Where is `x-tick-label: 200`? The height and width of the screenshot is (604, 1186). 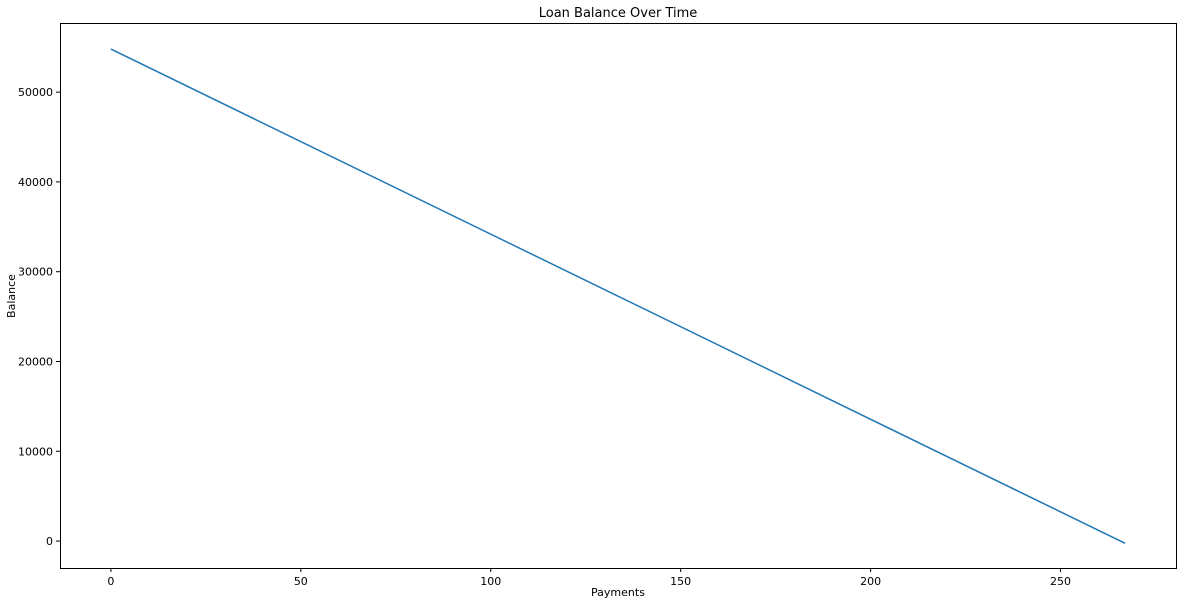
x-tick-label: 200 is located at coordinates (870, 581).